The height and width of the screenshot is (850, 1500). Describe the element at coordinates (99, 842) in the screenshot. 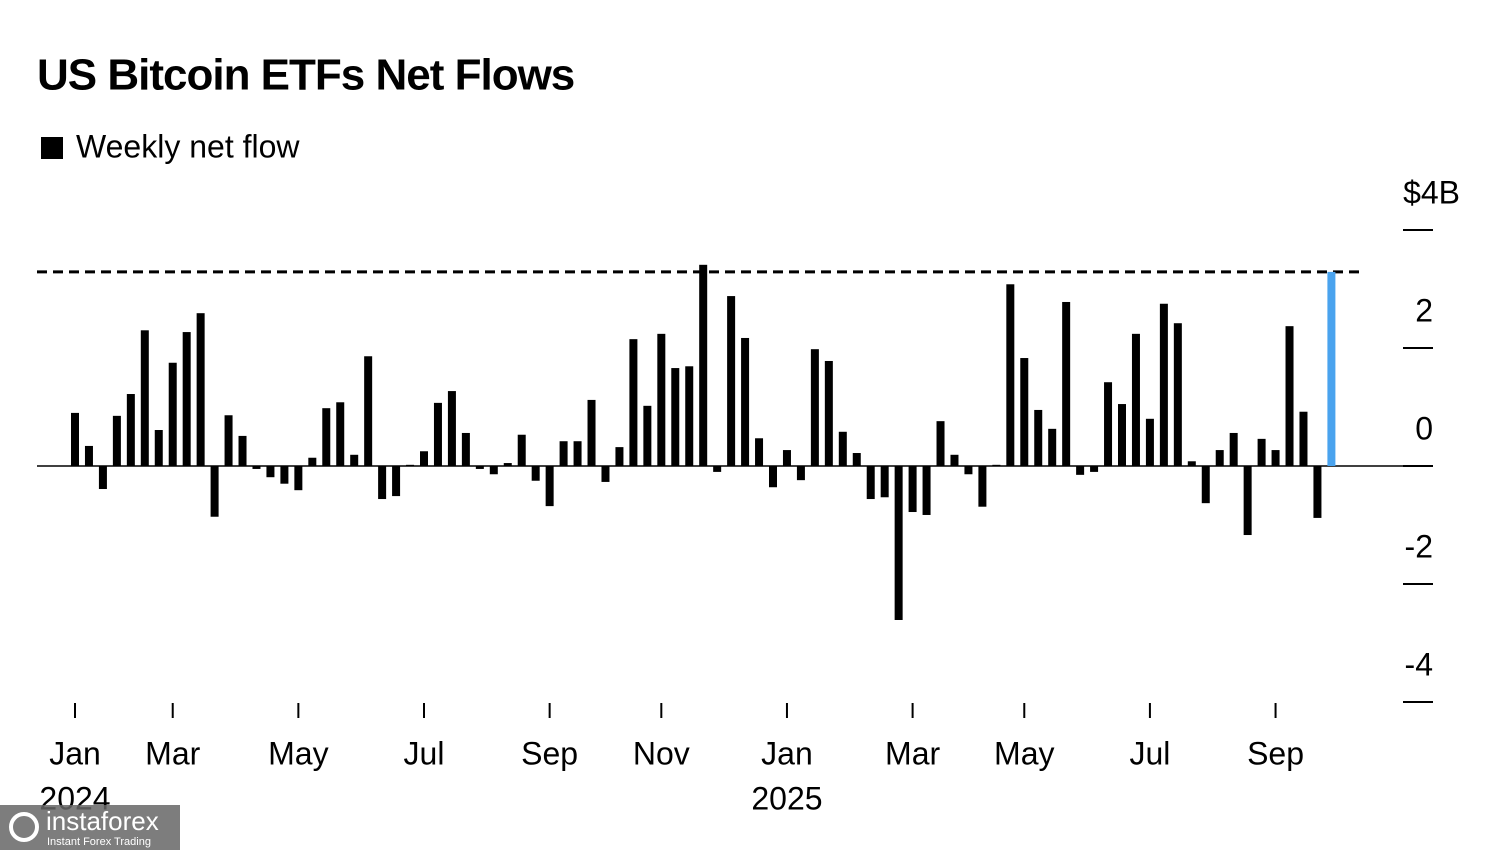

I see `watermark-tagline: Instant Forex Trading` at that location.